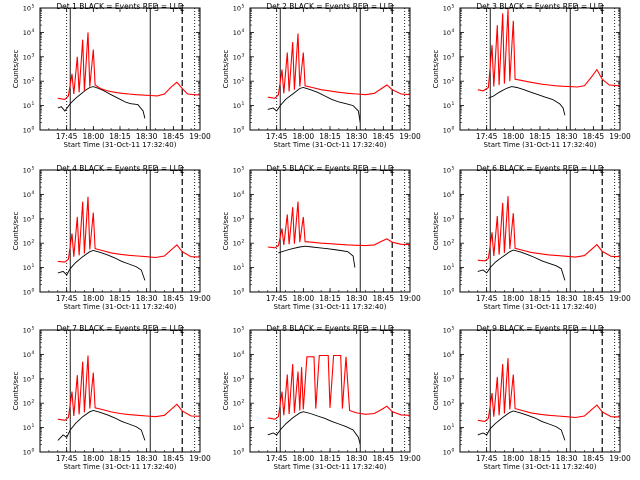 The width and height of the screenshot is (640, 480). What do you see at coordinates (329, 168) in the screenshot?
I see `panel-title: Det 5 BLACK = Events RED = LLD` at bounding box center [329, 168].